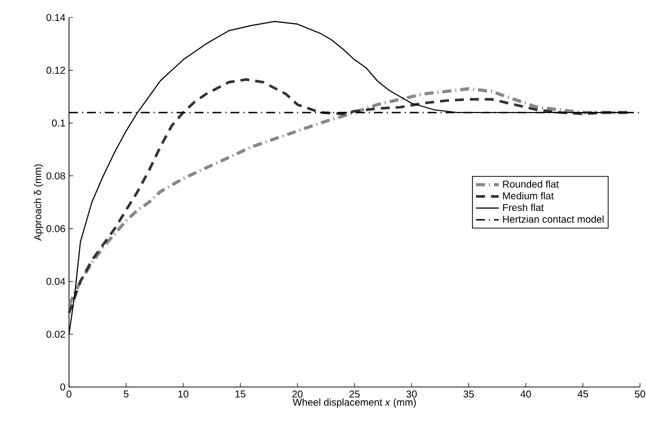 This screenshot has height=425, width=646. Describe the element at coordinates (354, 394) in the screenshot. I see `x-tick-label: 25` at that location.